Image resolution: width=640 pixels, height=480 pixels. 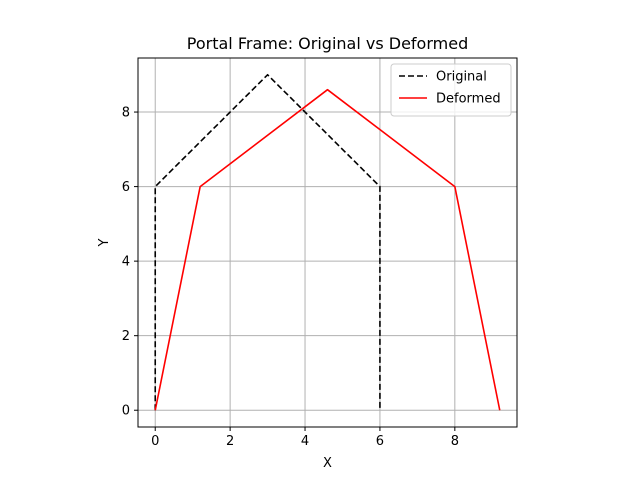 I want to click on legend: Original Deformed, so click(x=451, y=90).